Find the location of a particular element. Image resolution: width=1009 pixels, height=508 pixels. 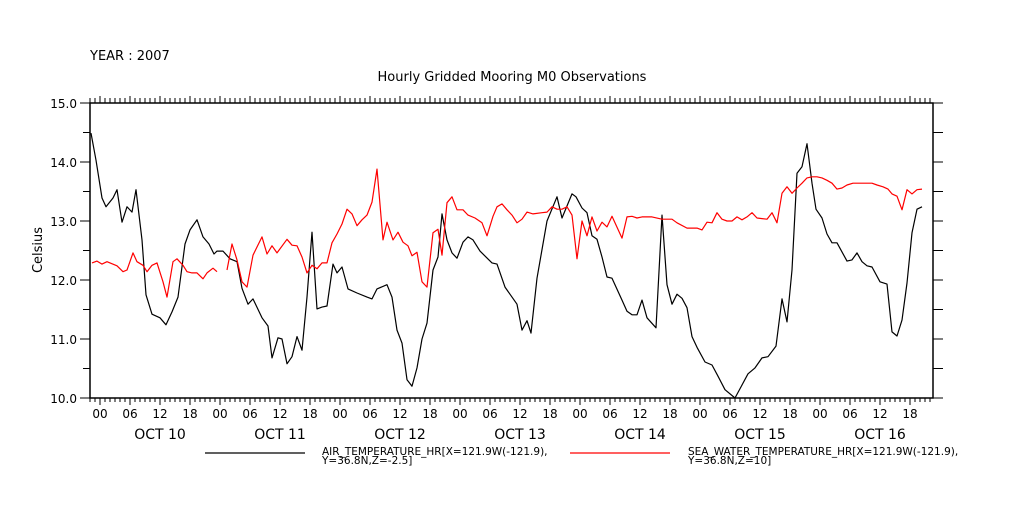

x-day-label: OCT 12 is located at coordinates (400, 435).